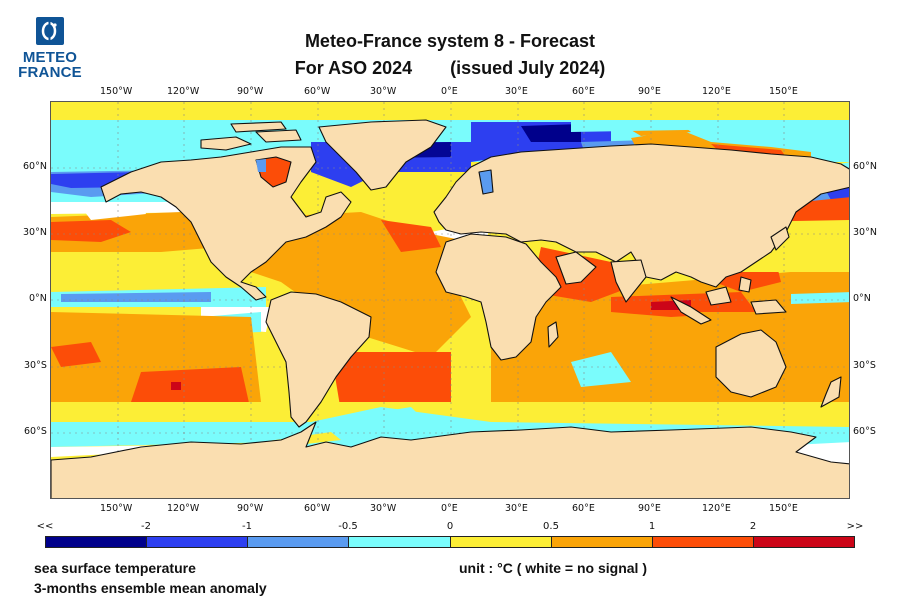 The width and height of the screenshot is (900, 600). What do you see at coordinates (348, 526) in the screenshot?
I see `colorbar-label: -0.5` at bounding box center [348, 526].